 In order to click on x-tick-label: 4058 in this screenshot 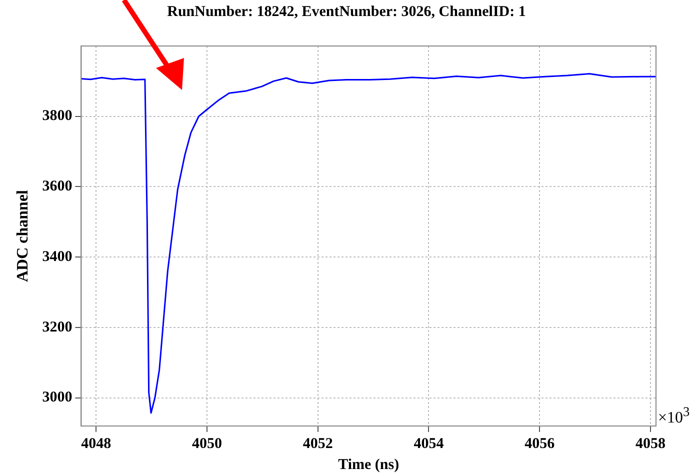, I will do `click(650, 444)`.